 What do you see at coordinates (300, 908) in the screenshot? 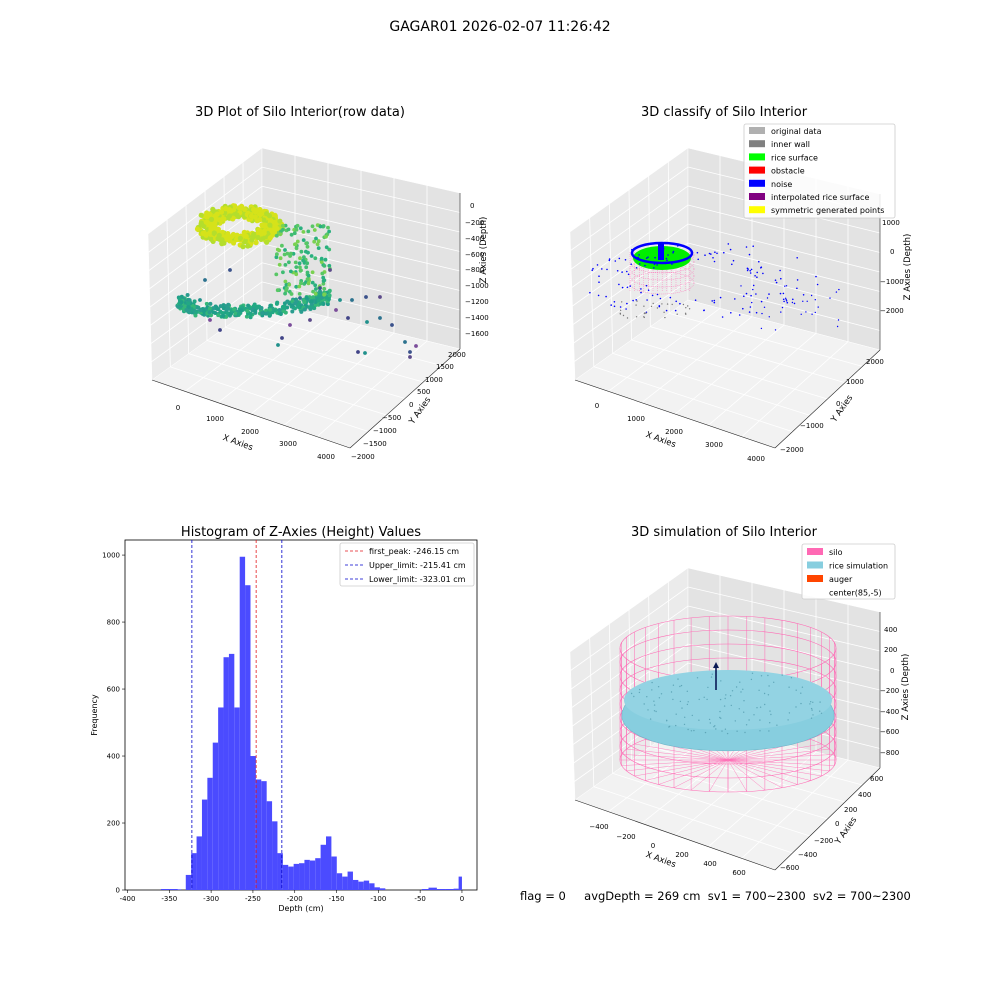
I see `x-axis-label: Depth (cm)` at bounding box center [300, 908].